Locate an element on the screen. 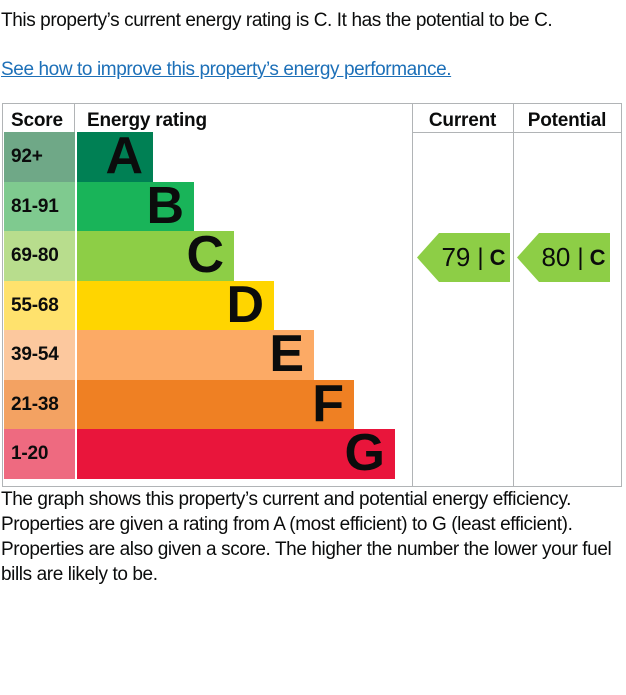 This screenshot has width=626, height=695. band-row-a: 92+ A is located at coordinates (199, 156).